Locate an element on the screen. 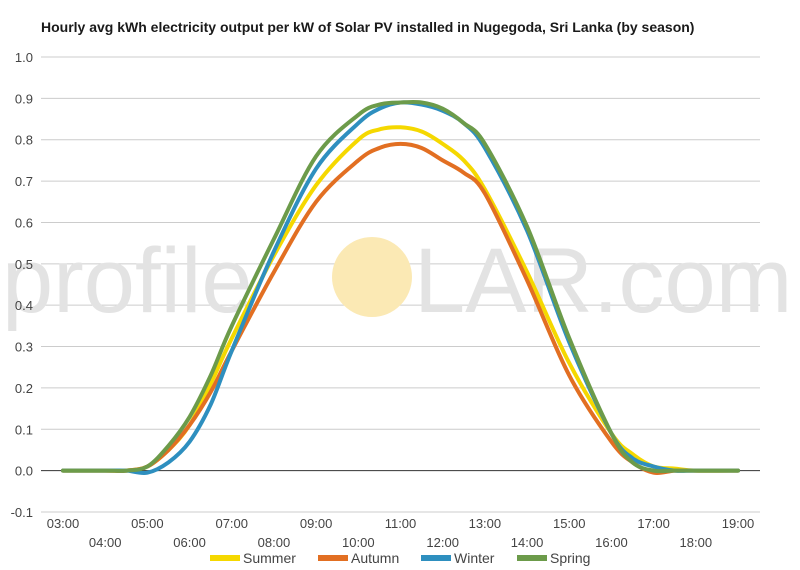  x-tick-label: 19:00 is located at coordinates (738, 523).